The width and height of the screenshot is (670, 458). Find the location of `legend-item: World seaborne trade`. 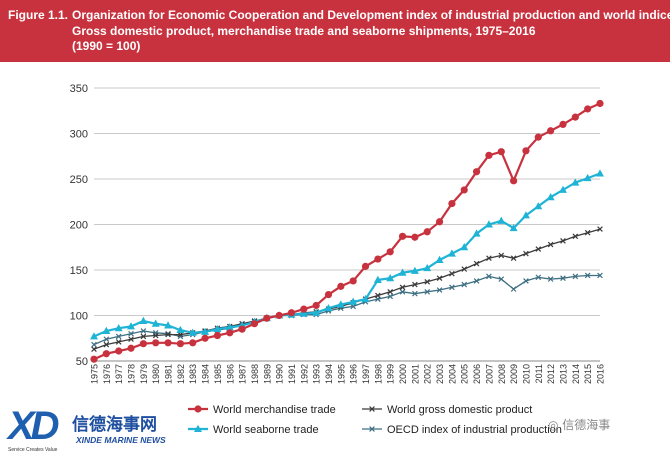

legend-item: World seaborne trade is located at coordinates (253, 430).